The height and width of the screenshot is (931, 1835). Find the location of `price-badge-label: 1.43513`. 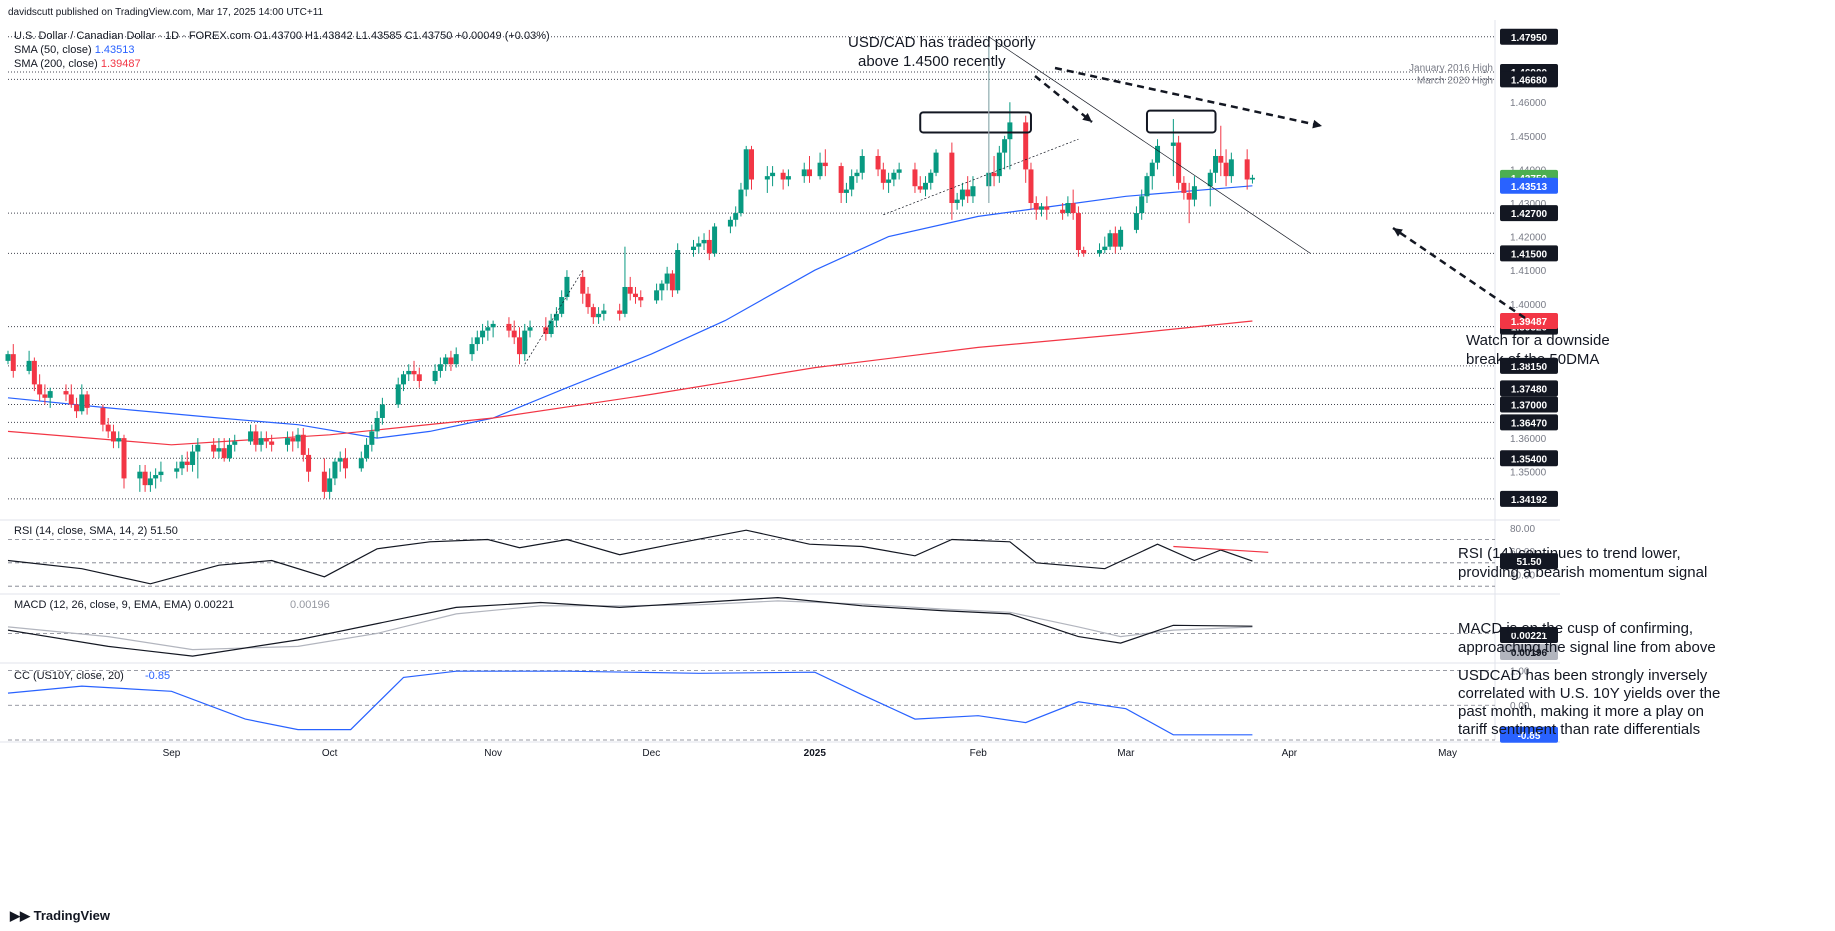

price-badge-label: 1.43513 is located at coordinates (1529, 187).